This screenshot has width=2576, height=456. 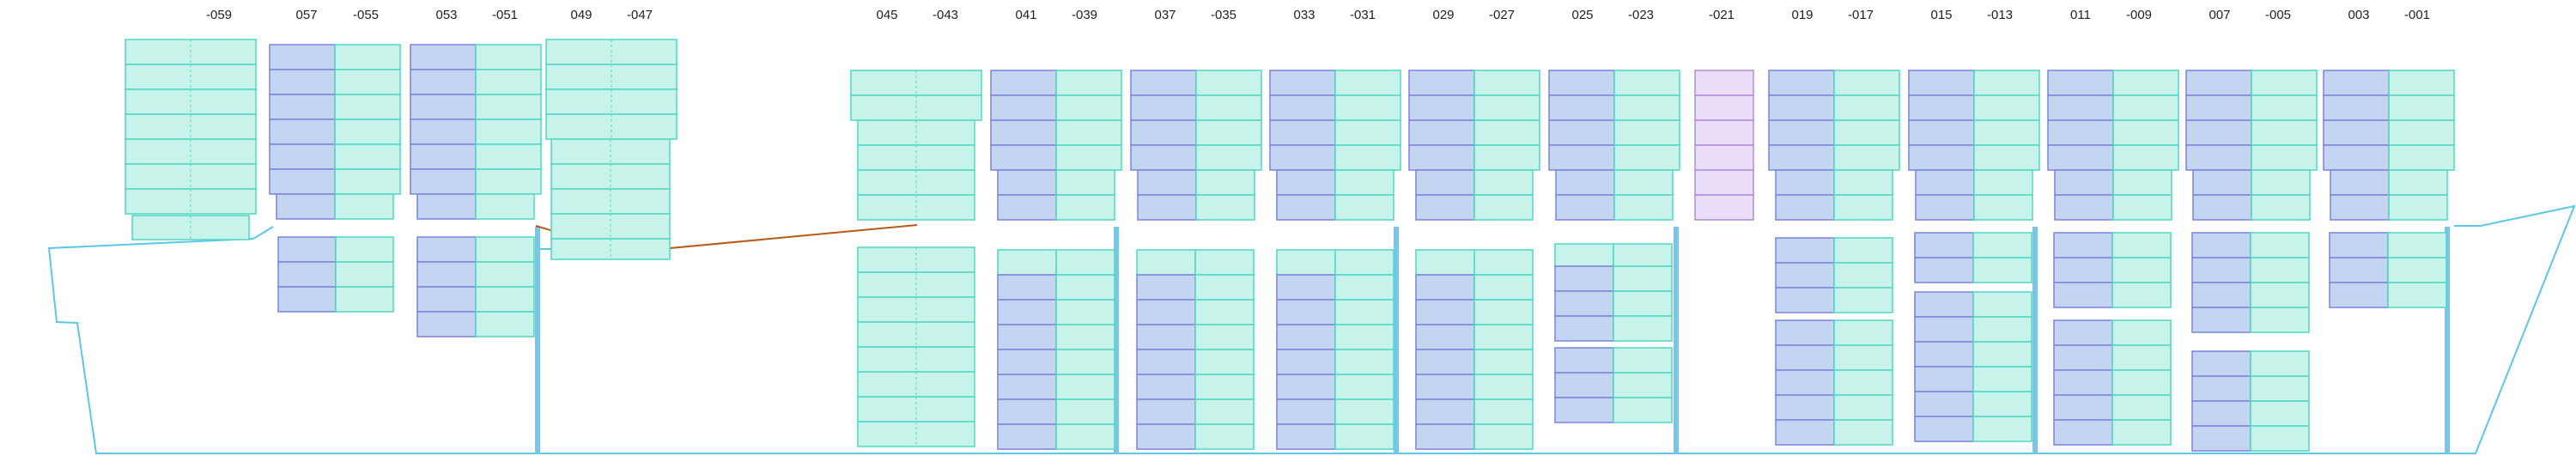 What do you see at coordinates (886, 15) in the screenshot?
I see `bay-label: 045` at bounding box center [886, 15].